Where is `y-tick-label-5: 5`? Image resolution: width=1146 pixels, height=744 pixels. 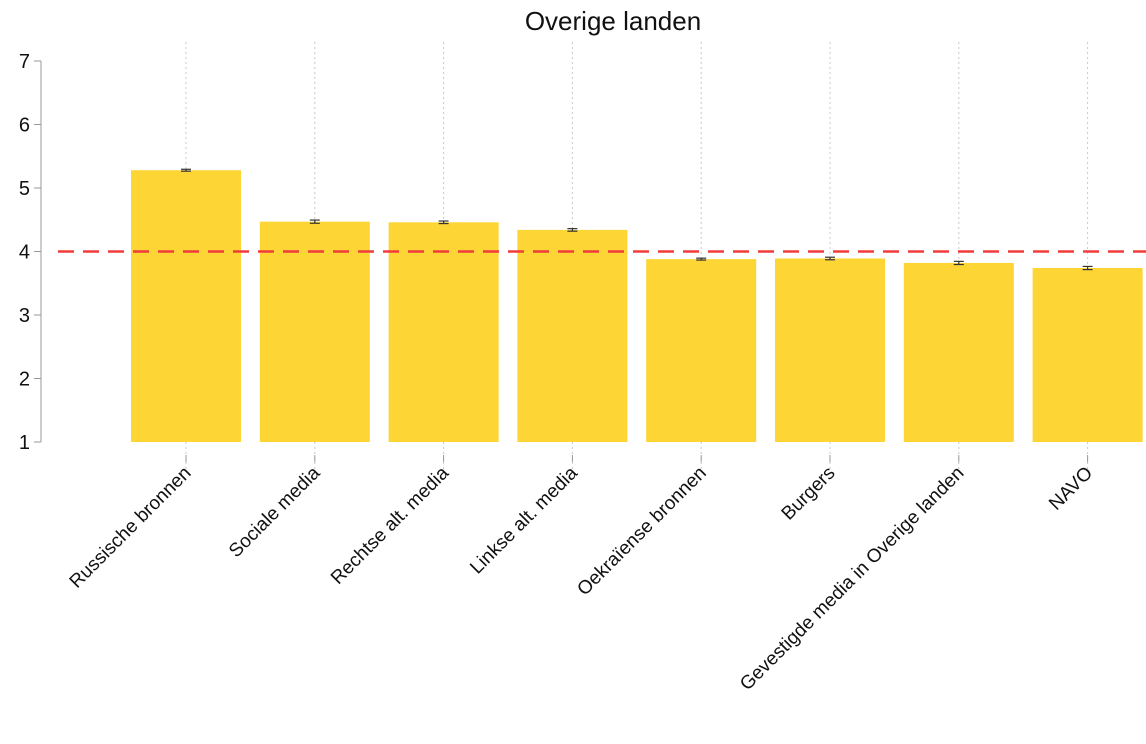
y-tick-label-5: 5 is located at coordinates (24, 189).